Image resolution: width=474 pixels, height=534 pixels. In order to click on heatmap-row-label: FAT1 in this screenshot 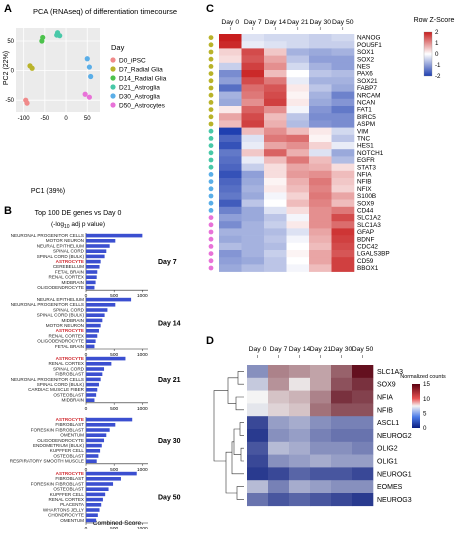, I will do `click(364, 110)`.